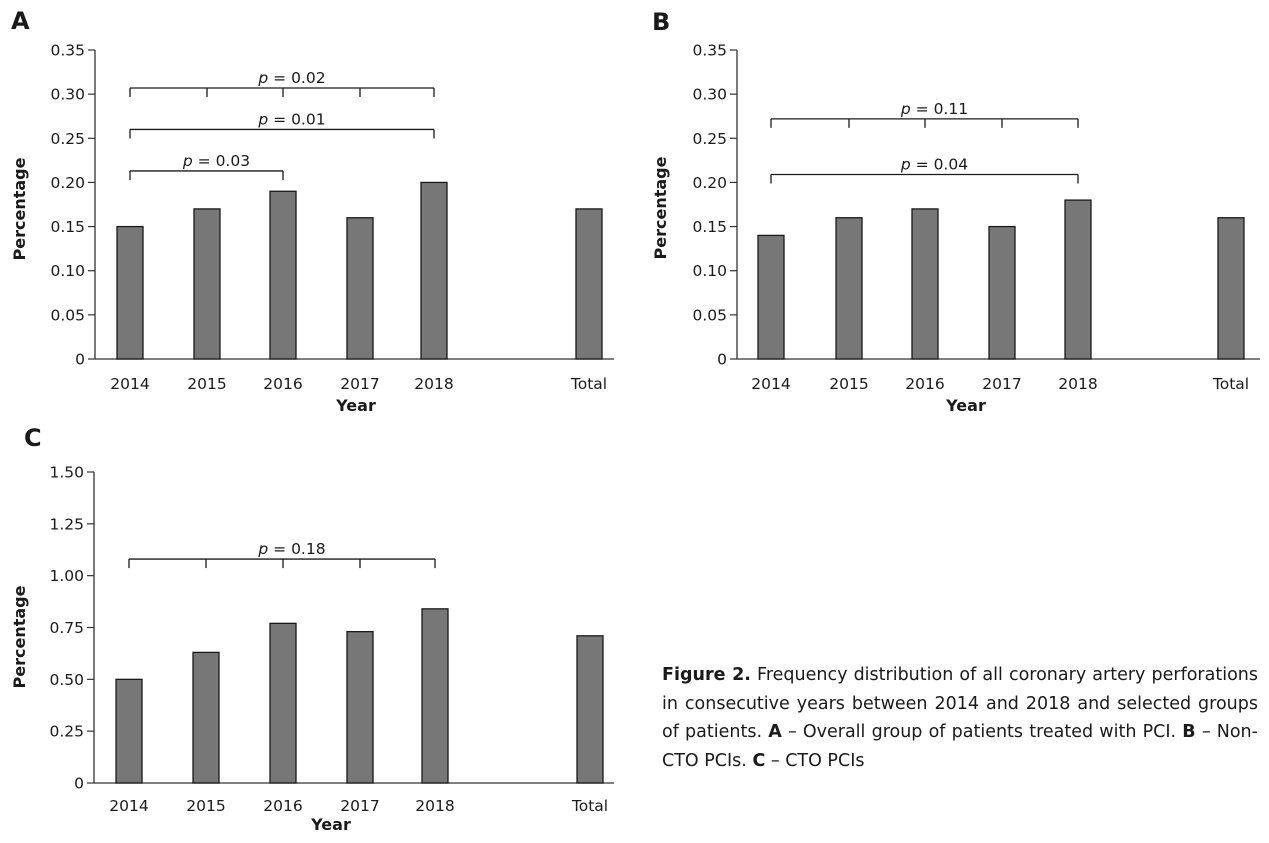  What do you see at coordinates (817, 760) in the screenshot?
I see `caption-c-text: – CTO PCIs` at bounding box center [817, 760].